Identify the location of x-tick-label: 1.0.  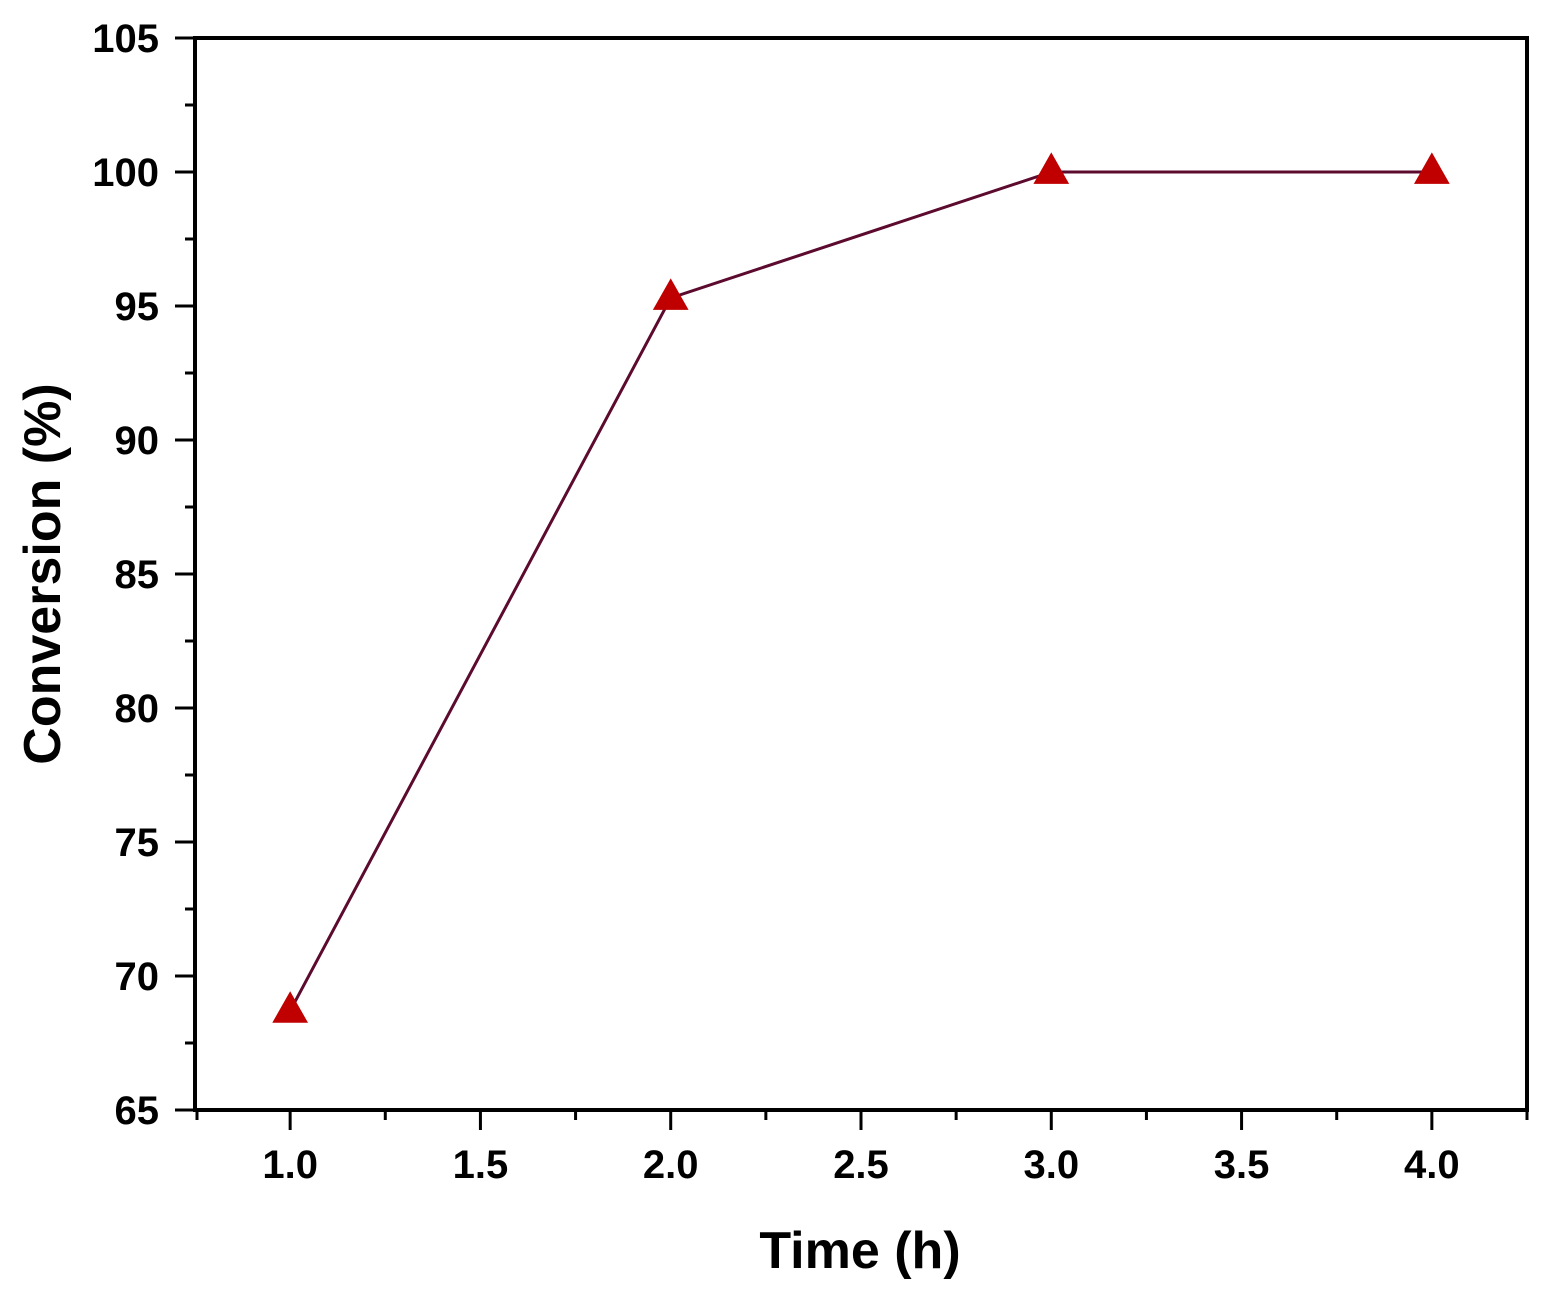
(290, 1165).